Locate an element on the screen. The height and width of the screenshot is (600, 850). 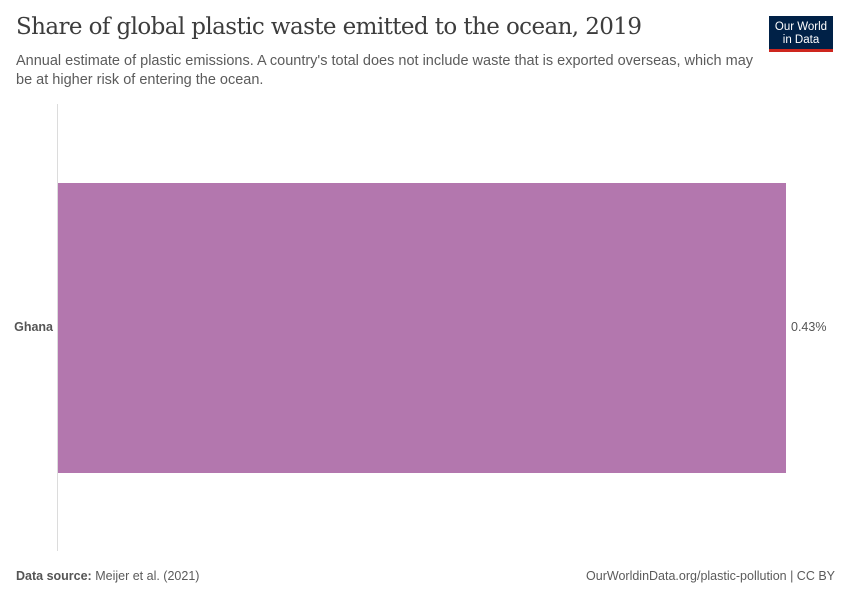
logo-line-2: in Data is located at coordinates (801, 39).